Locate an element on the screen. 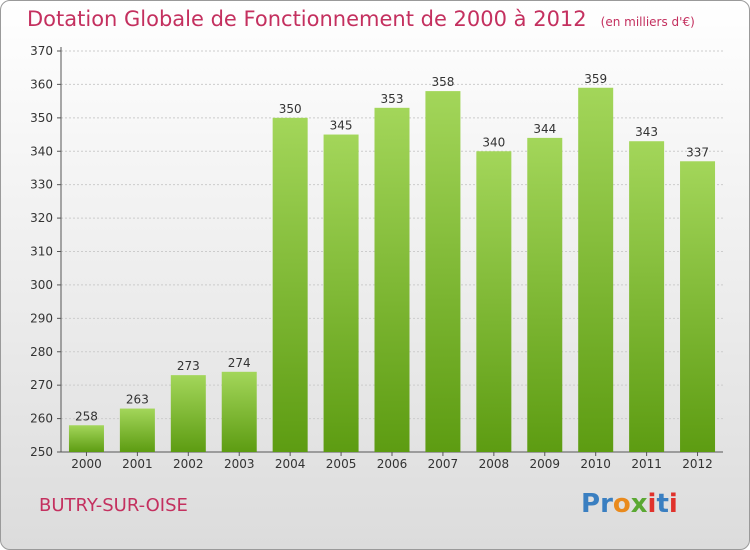 This screenshot has height=550, width=750. x-tick-label: 2008 is located at coordinates (494, 464).